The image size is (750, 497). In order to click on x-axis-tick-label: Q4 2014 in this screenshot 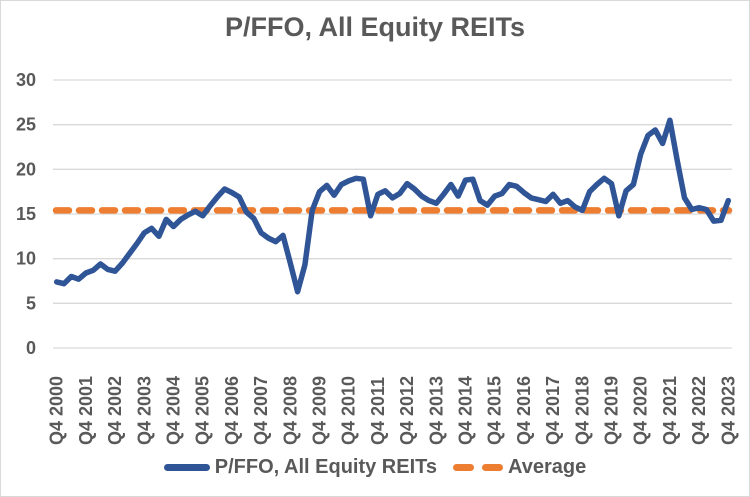, I will do `click(466, 410)`.